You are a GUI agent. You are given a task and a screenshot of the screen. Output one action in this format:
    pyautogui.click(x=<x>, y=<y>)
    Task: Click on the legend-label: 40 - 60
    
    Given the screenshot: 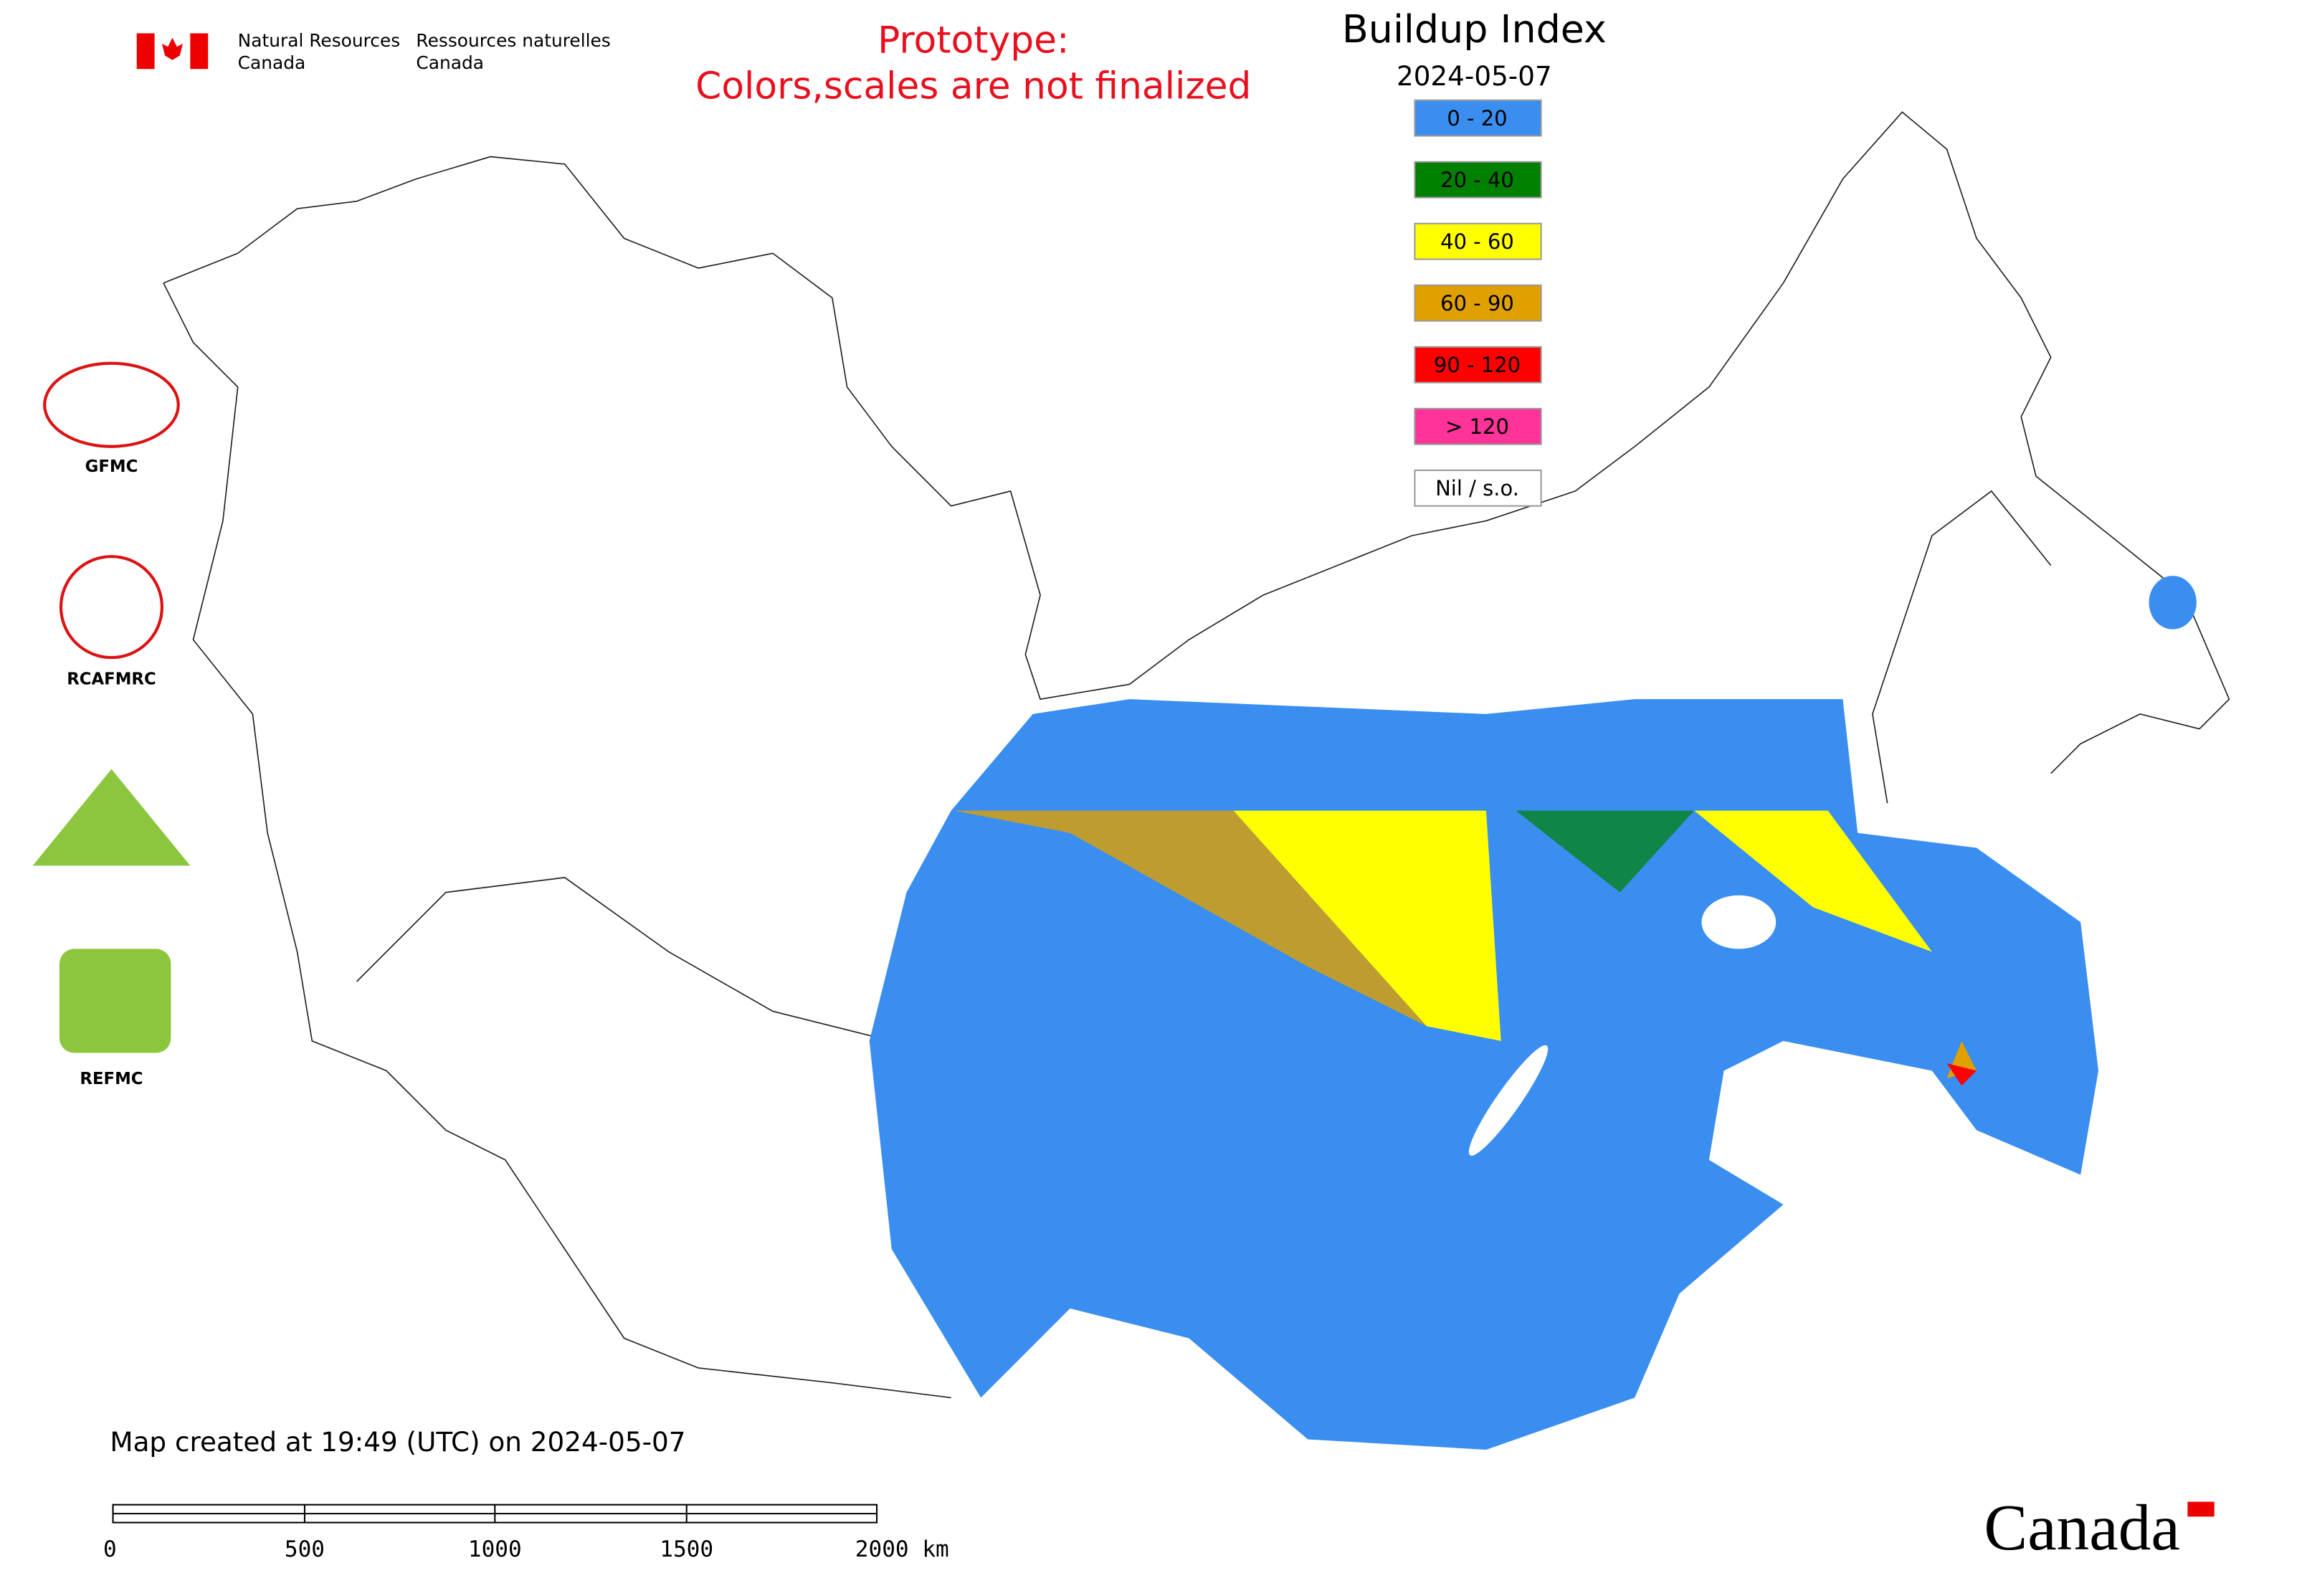 What is the action you would take?
    pyautogui.click(x=1477, y=241)
    